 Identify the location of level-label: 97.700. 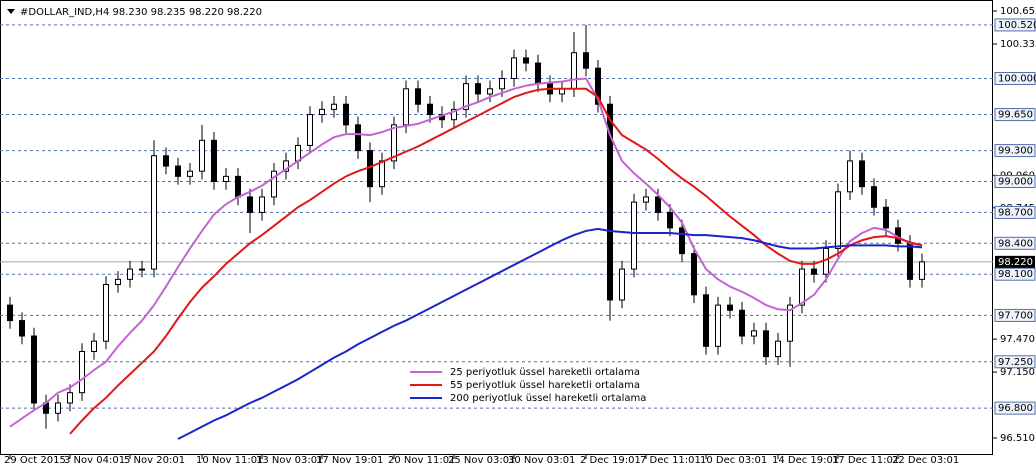
(1015, 315).